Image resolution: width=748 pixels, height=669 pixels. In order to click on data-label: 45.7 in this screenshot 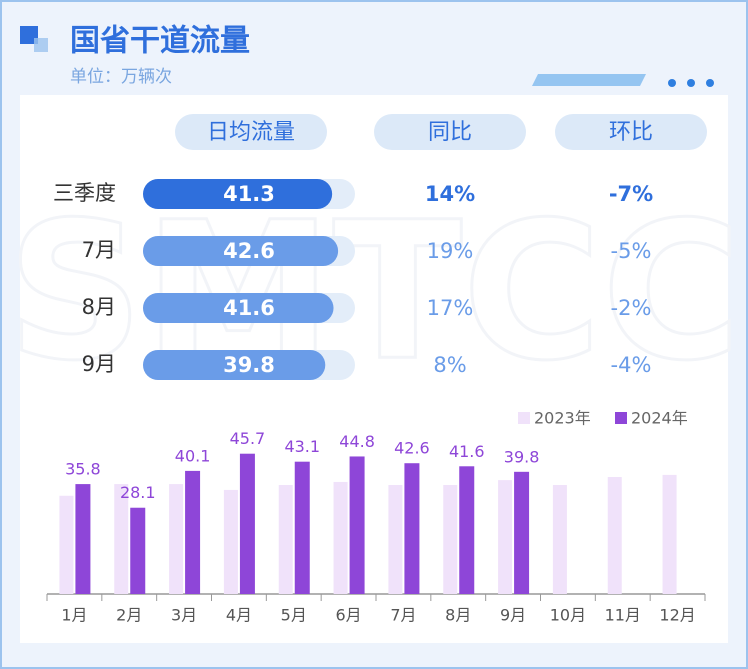, I will do `click(248, 438)`.